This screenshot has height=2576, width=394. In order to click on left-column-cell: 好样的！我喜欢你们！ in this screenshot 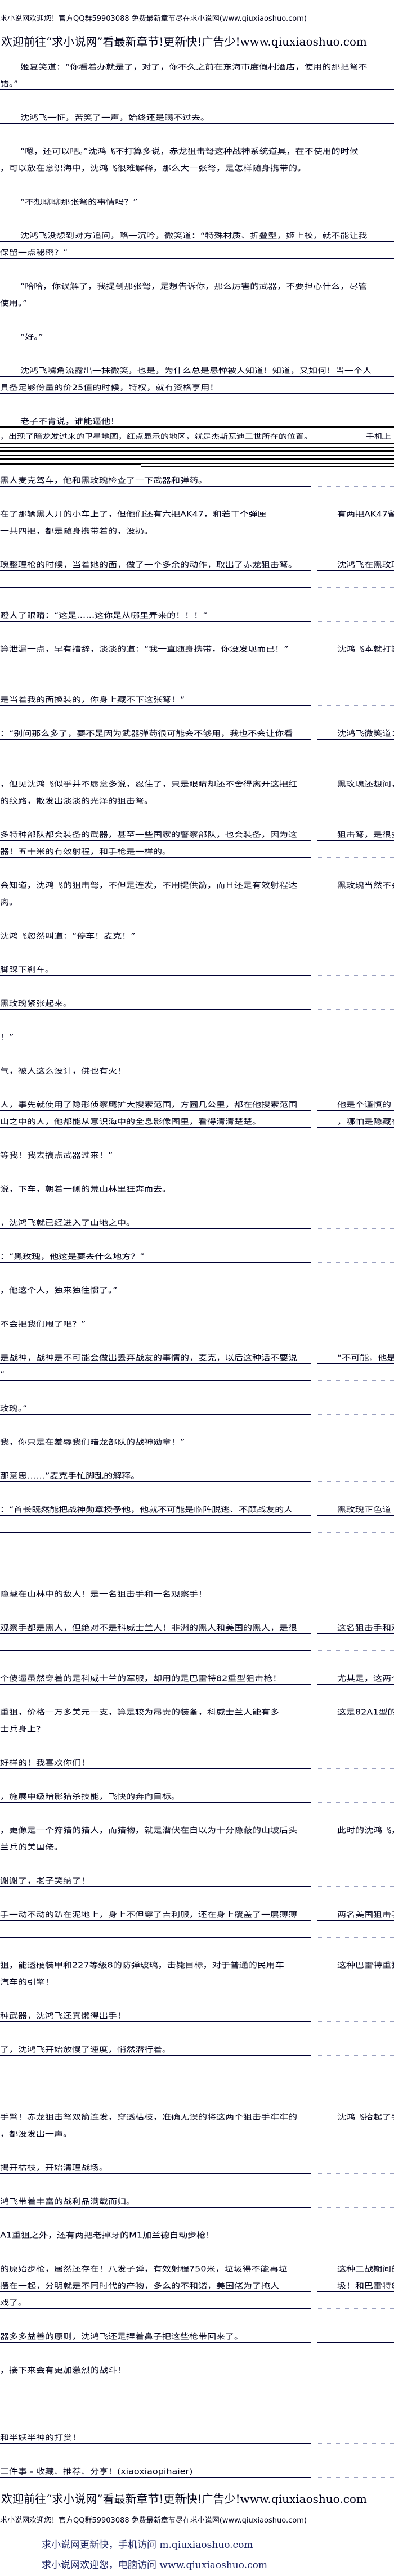, I will do `click(155, 1760)`.